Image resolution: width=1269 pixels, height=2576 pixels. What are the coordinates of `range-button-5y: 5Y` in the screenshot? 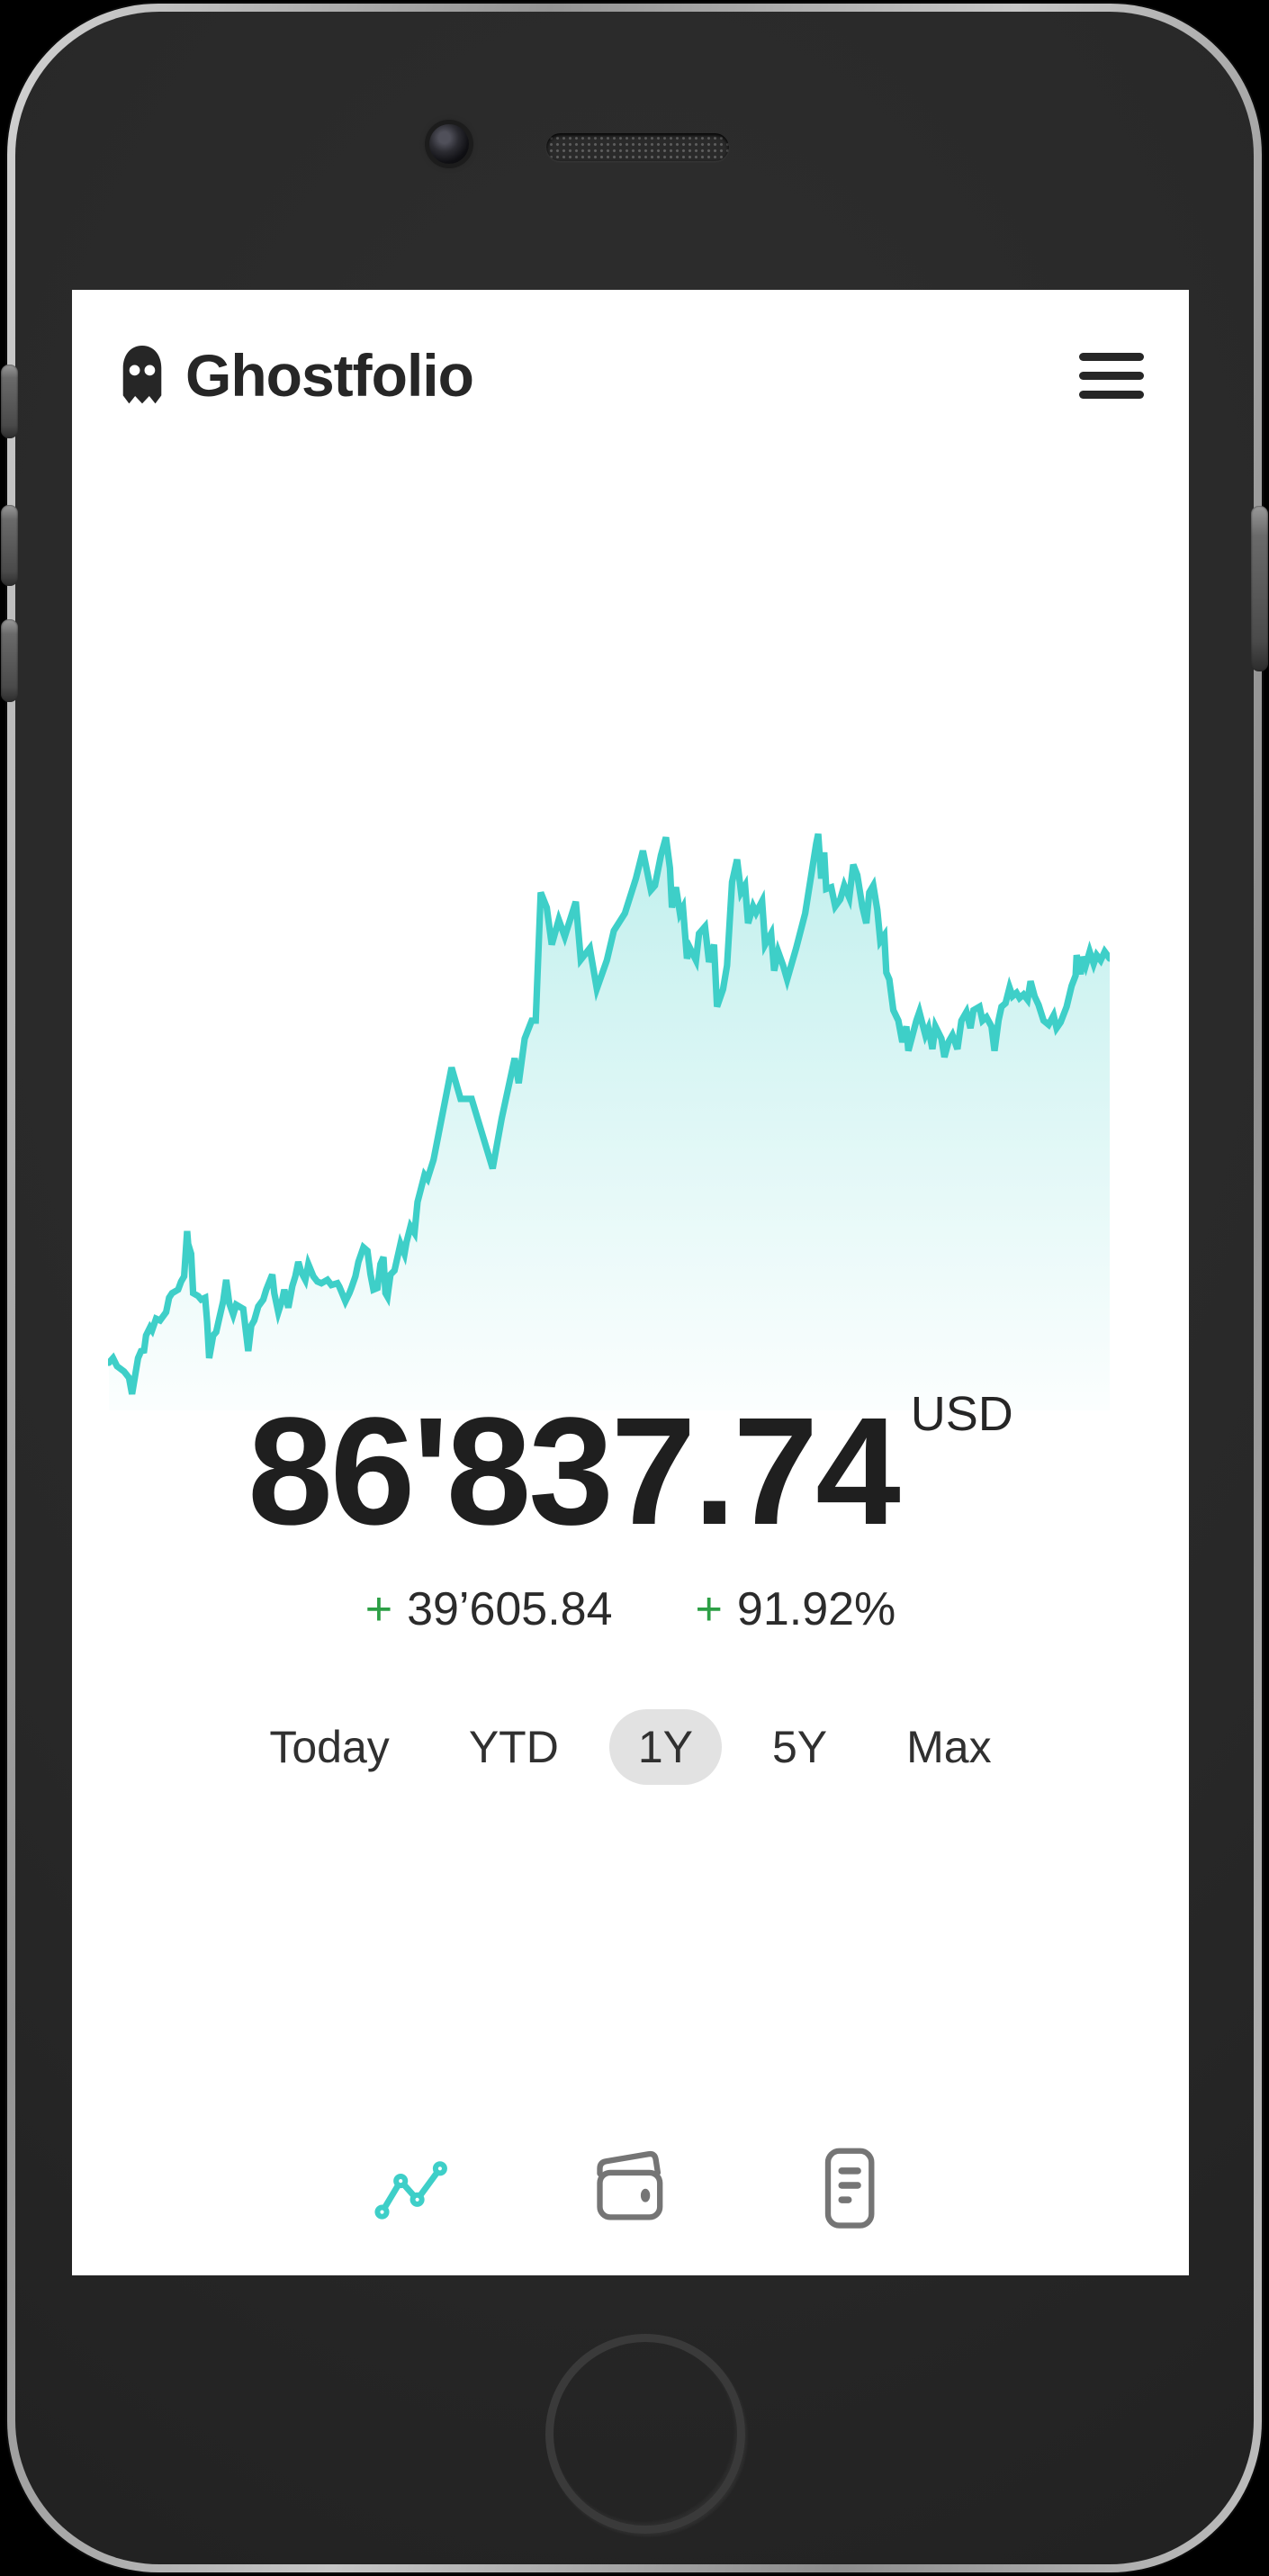 It's located at (799, 1747).